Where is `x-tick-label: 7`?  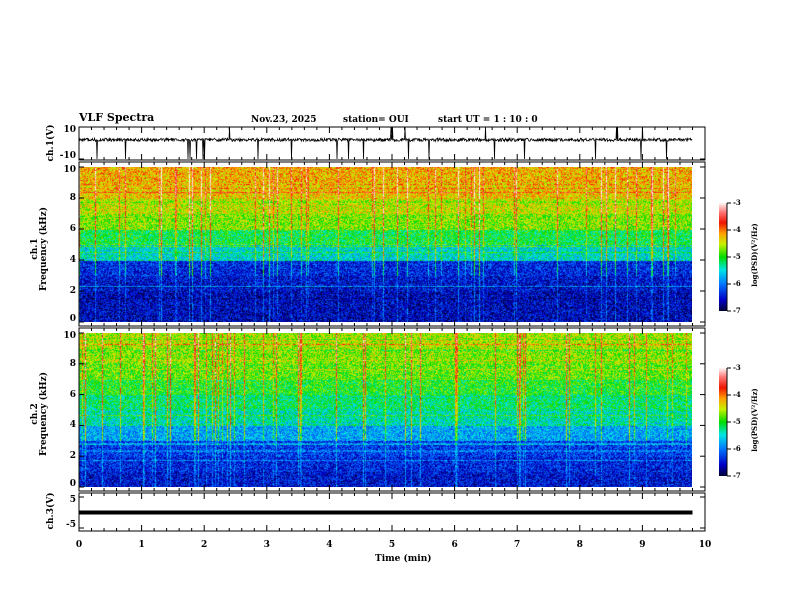 x-tick-label: 7 is located at coordinates (517, 545).